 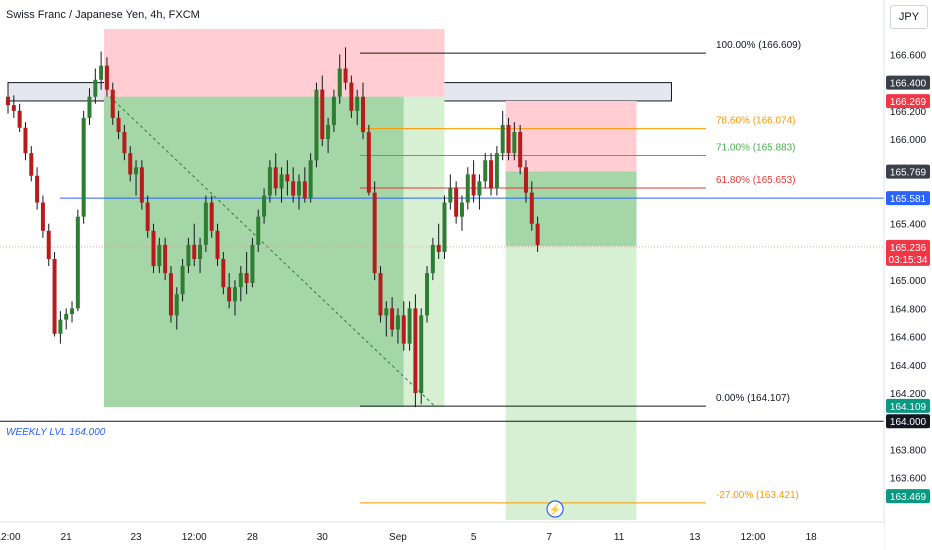 What do you see at coordinates (619, 537) in the screenshot?
I see `time-tick-label: 11` at bounding box center [619, 537].